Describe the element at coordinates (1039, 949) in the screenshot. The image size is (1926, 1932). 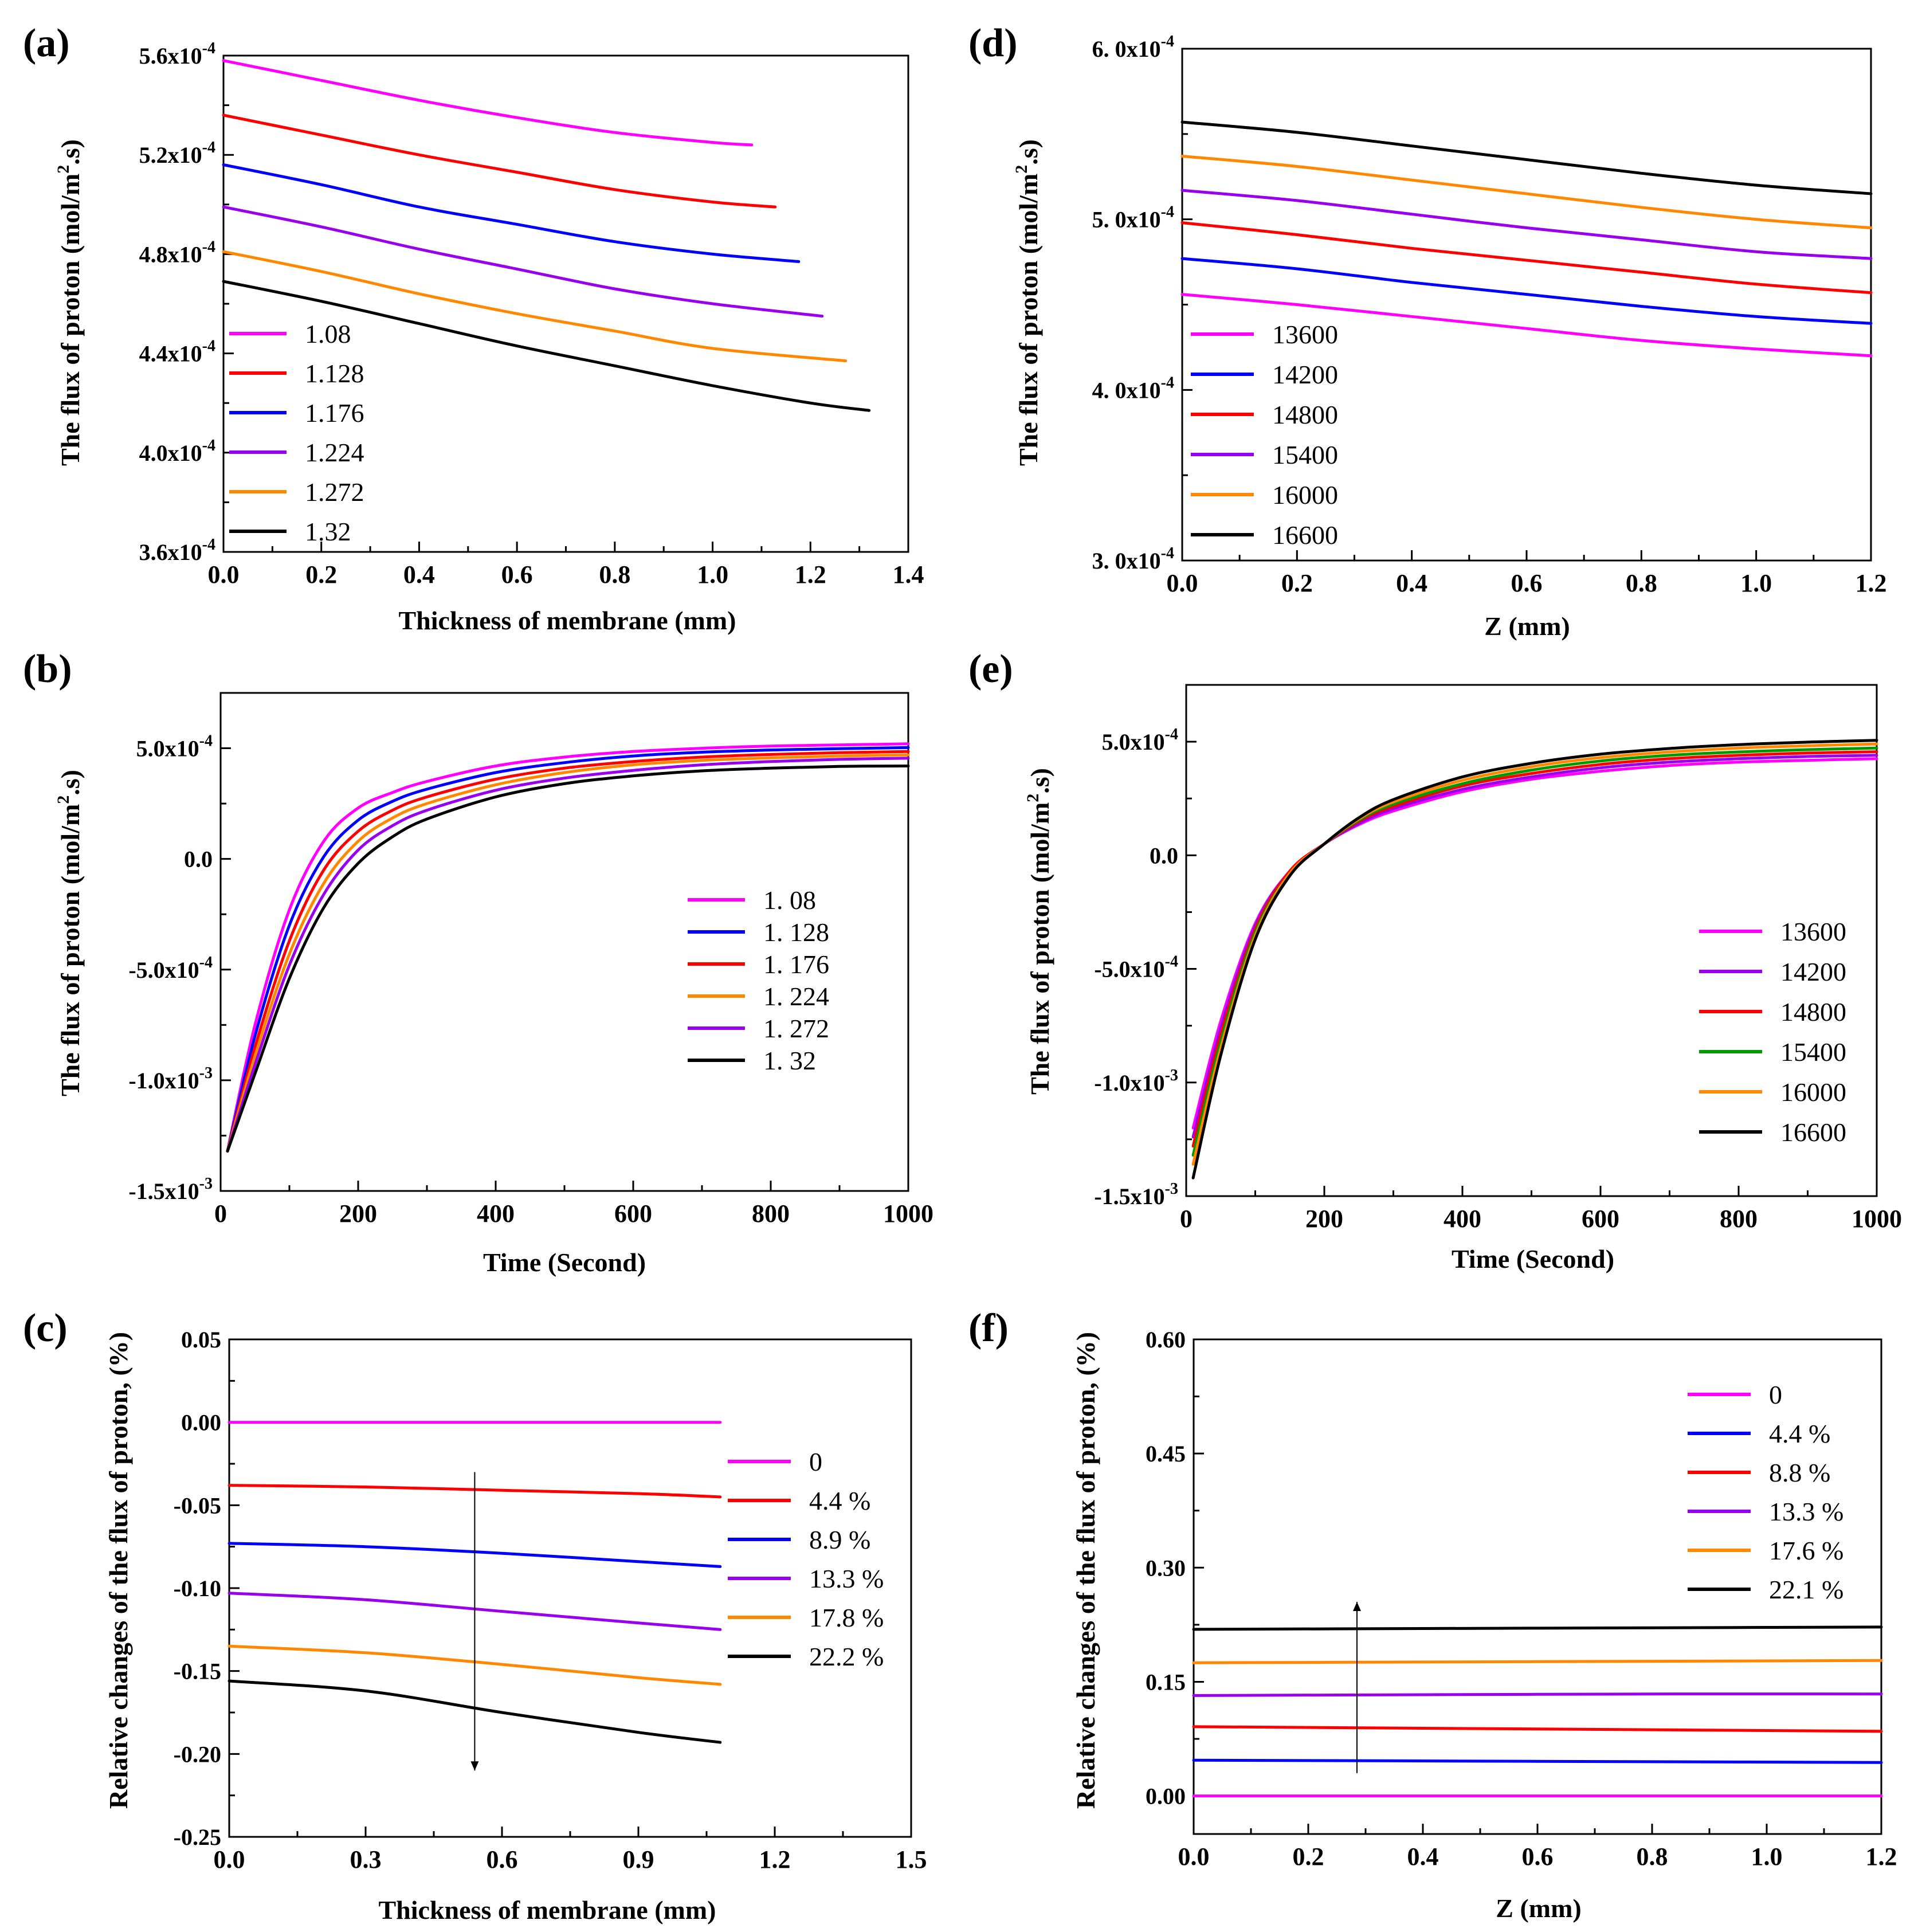
I see `panel-e-ylabel-a: The flux of proton (mol/m` at that location.